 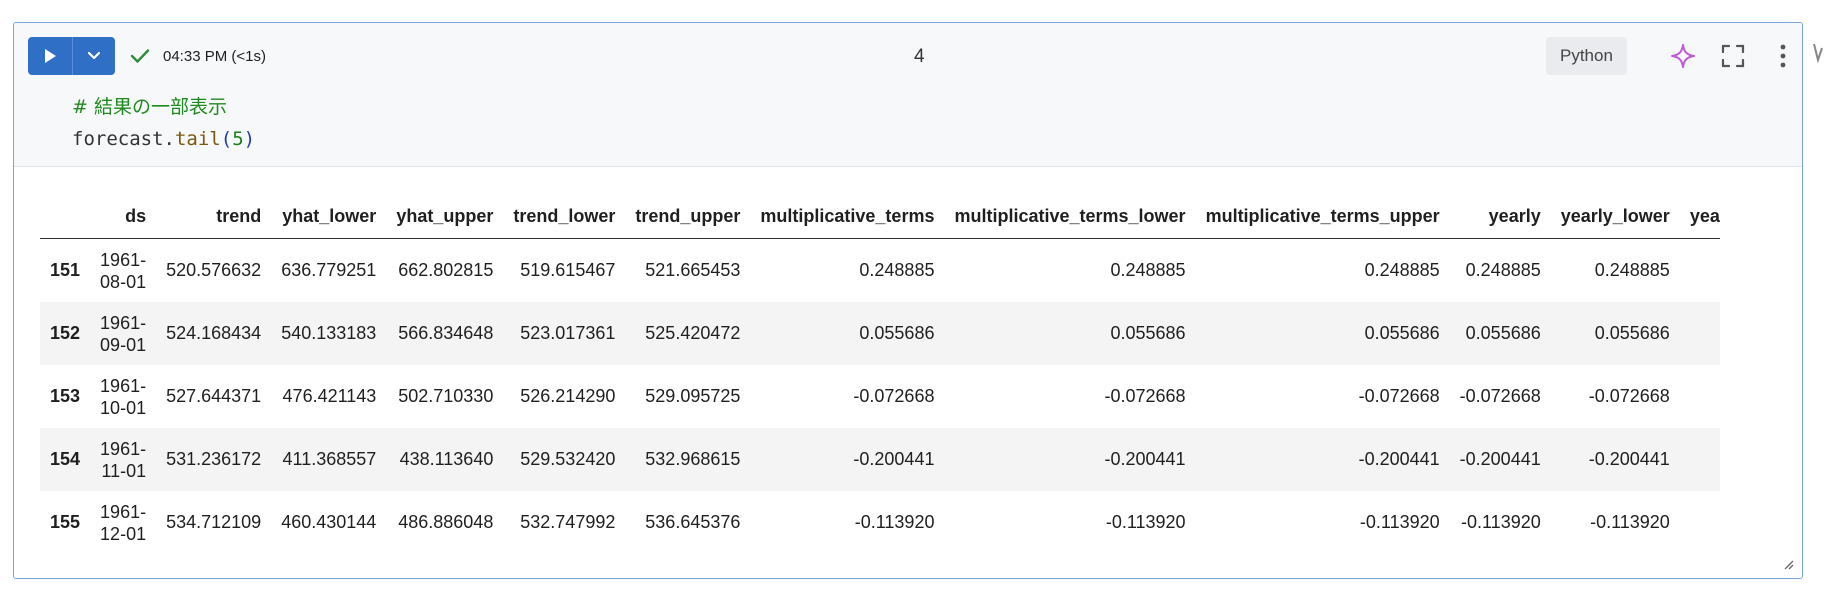 What do you see at coordinates (140, 56) in the screenshot?
I see `check-icon` at bounding box center [140, 56].